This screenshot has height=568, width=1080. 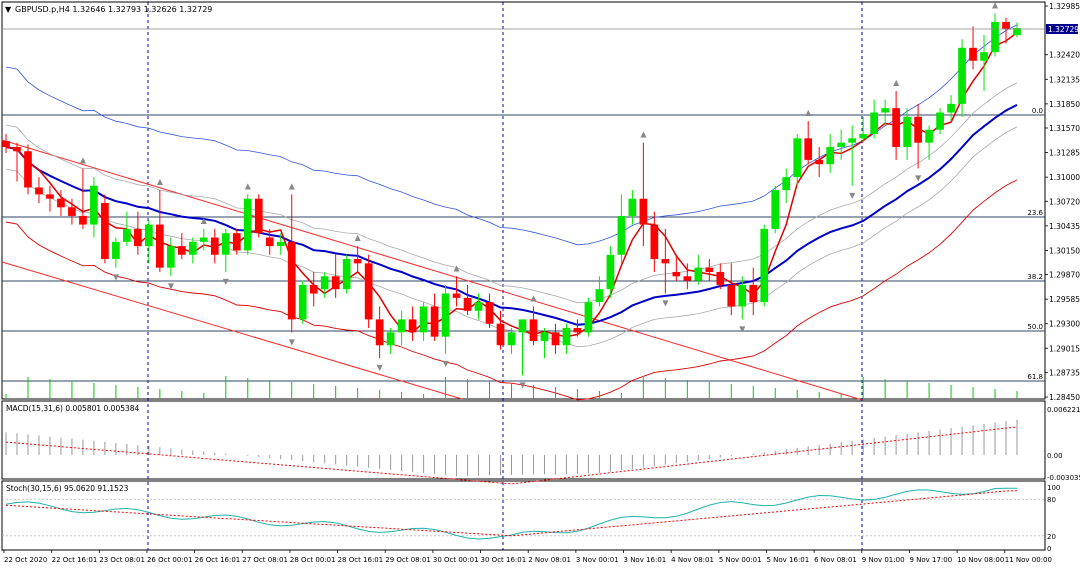 What do you see at coordinates (523, 440) in the screenshot?
I see `macd-panel` at bounding box center [523, 440].